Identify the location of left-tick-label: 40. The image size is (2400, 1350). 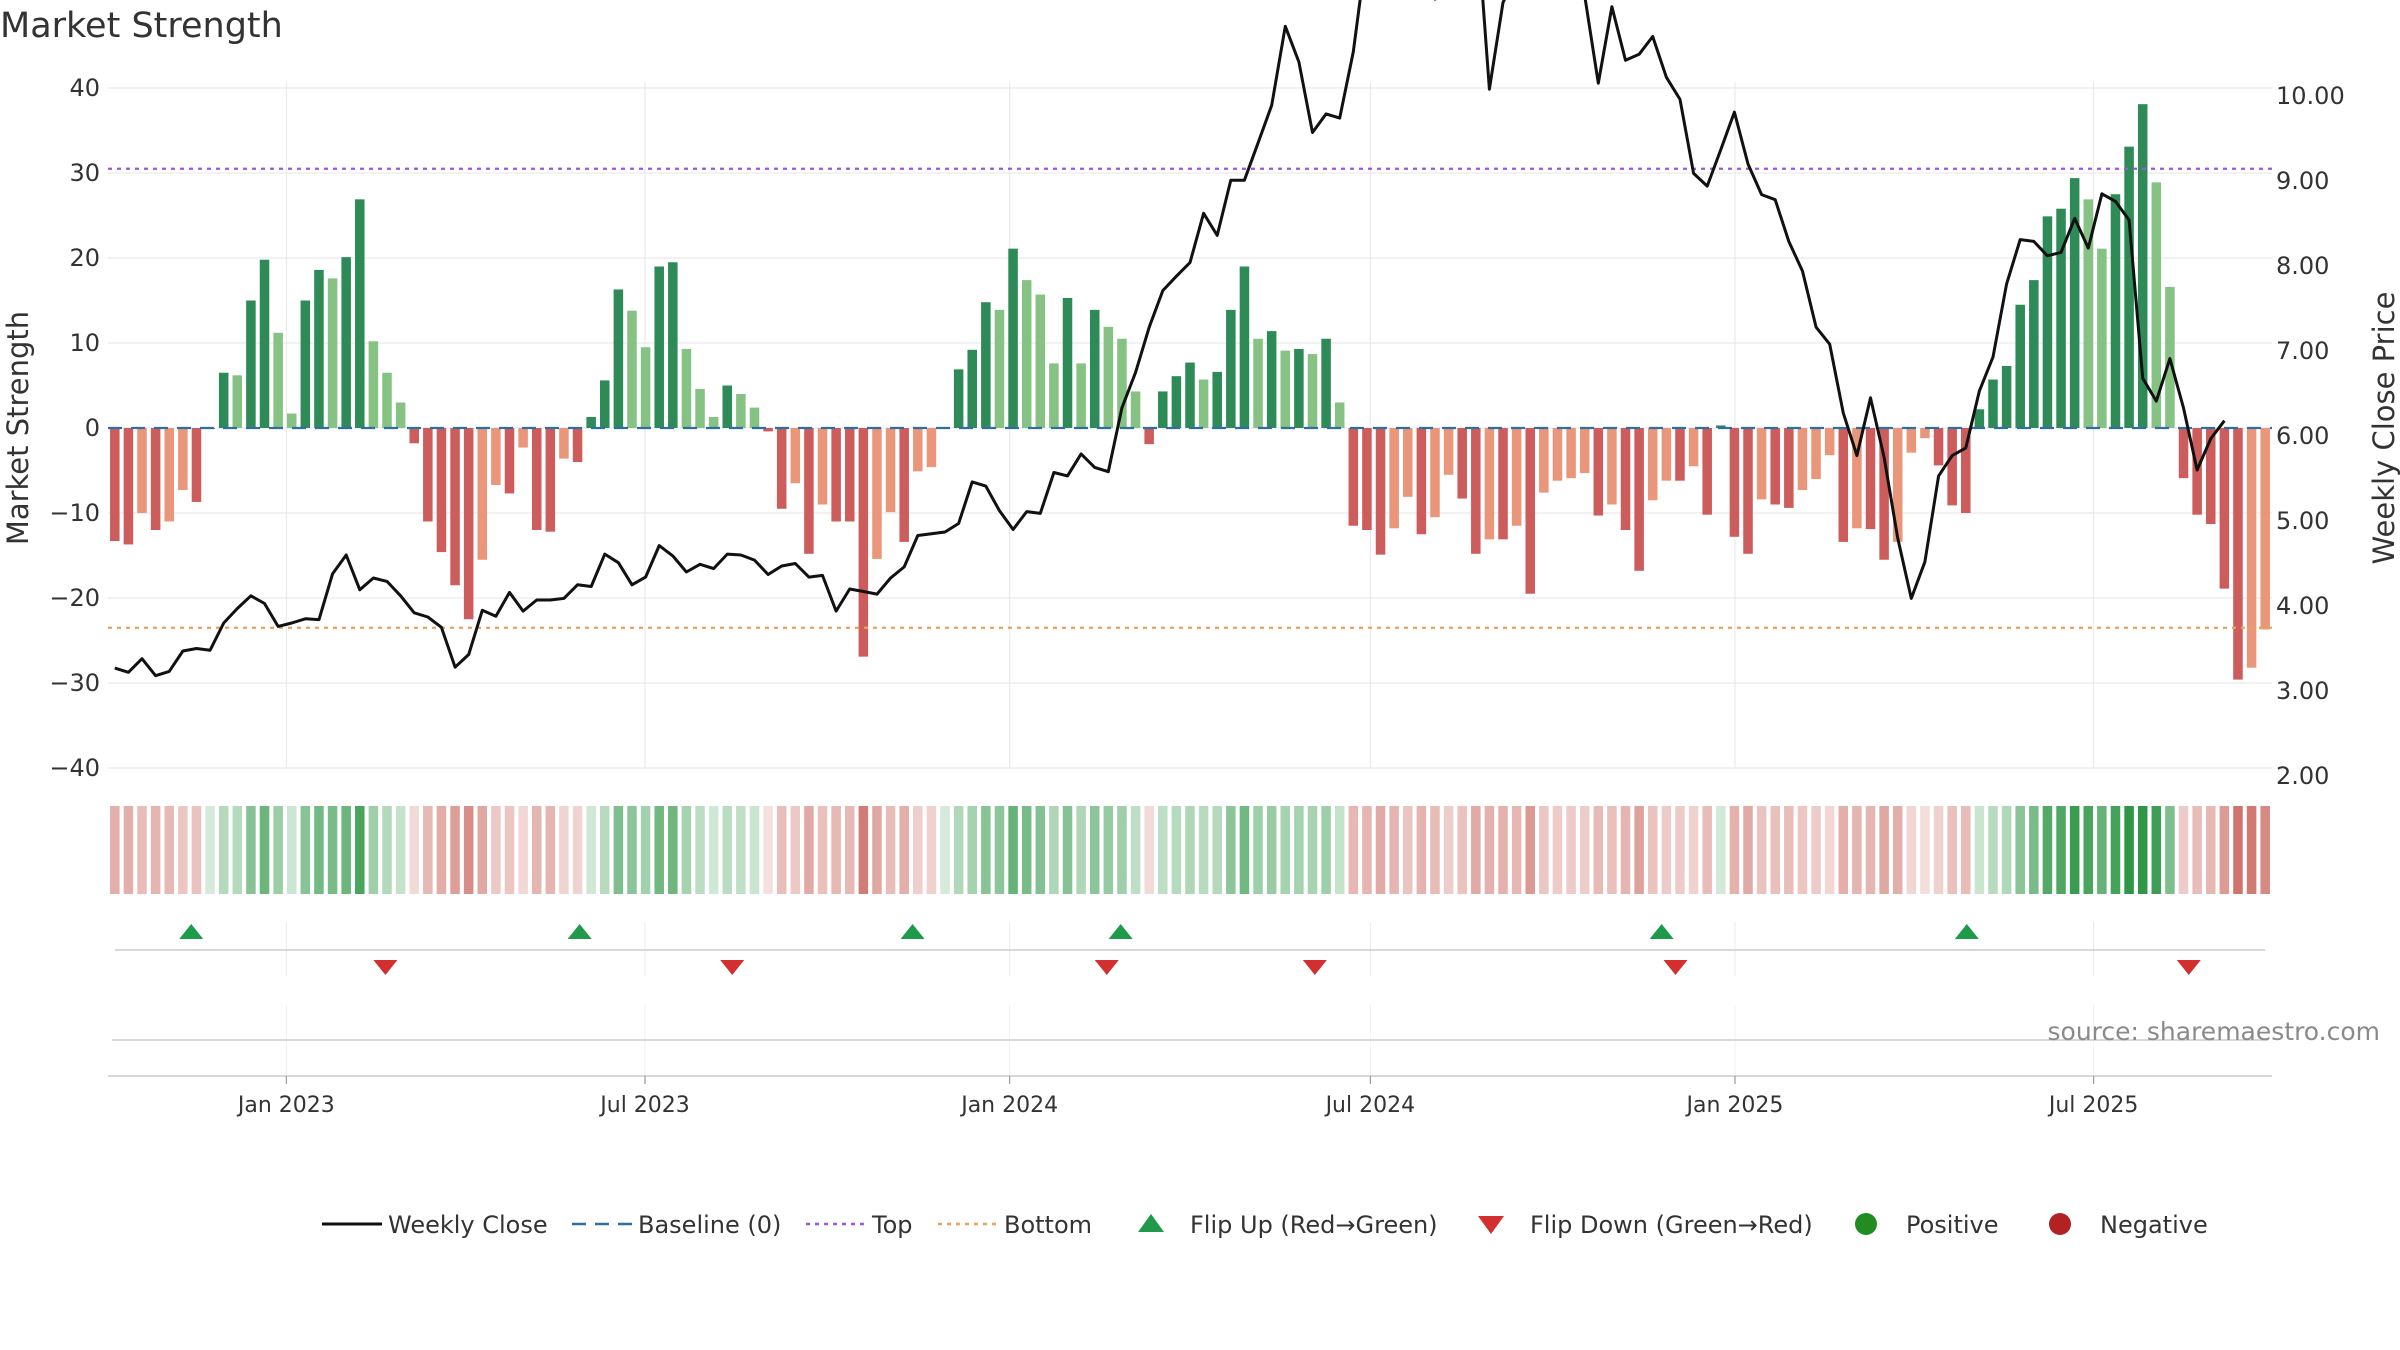
(84, 88).